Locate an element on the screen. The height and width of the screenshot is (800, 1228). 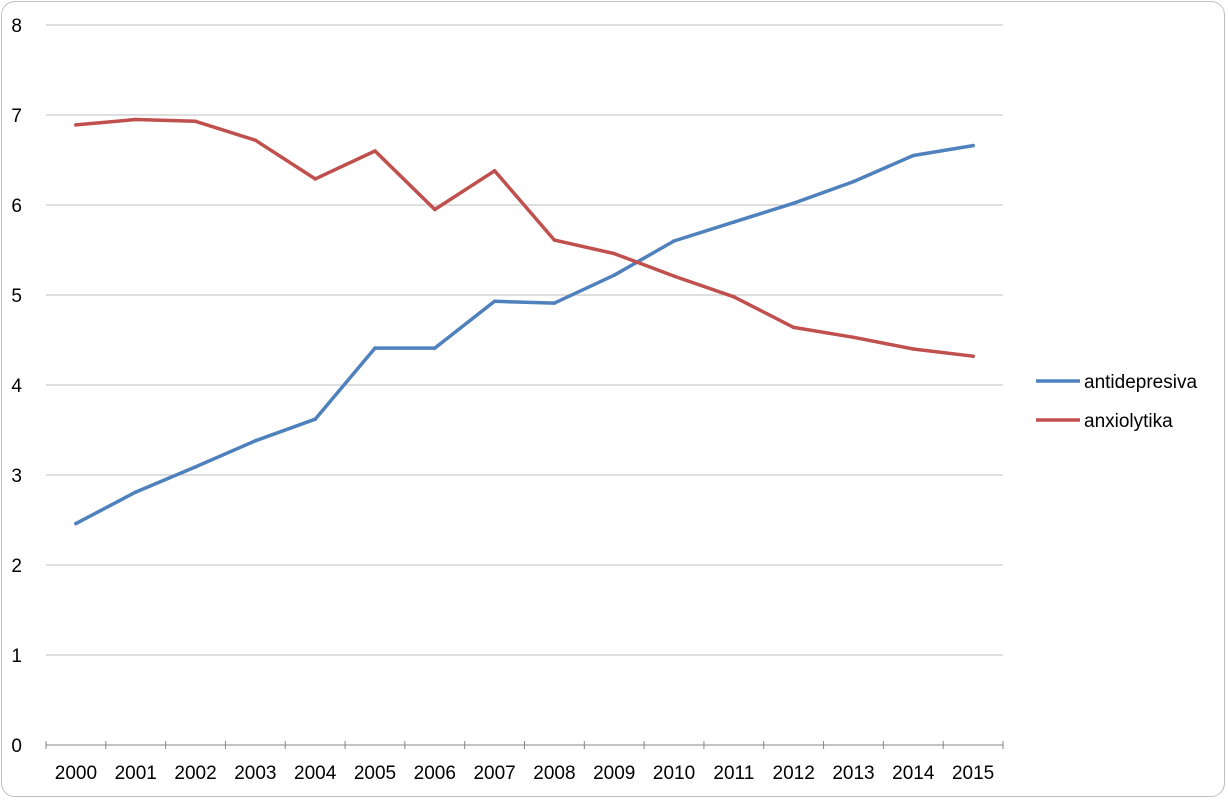
x-tick-label: 2008 is located at coordinates (554, 773).